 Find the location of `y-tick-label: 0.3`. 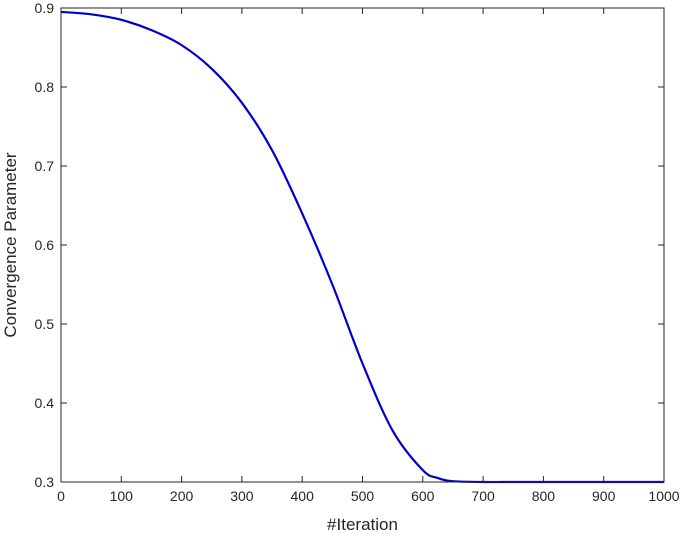

y-tick-label: 0.3 is located at coordinates (45, 482).